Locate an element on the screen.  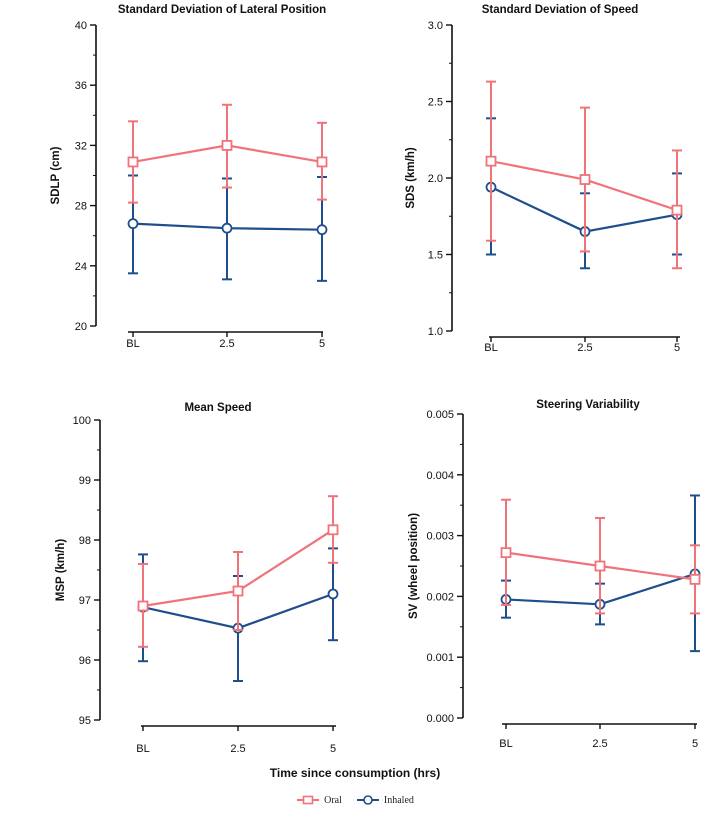
y-axis-label: MSP (km/h) is located at coordinates (61, 570).